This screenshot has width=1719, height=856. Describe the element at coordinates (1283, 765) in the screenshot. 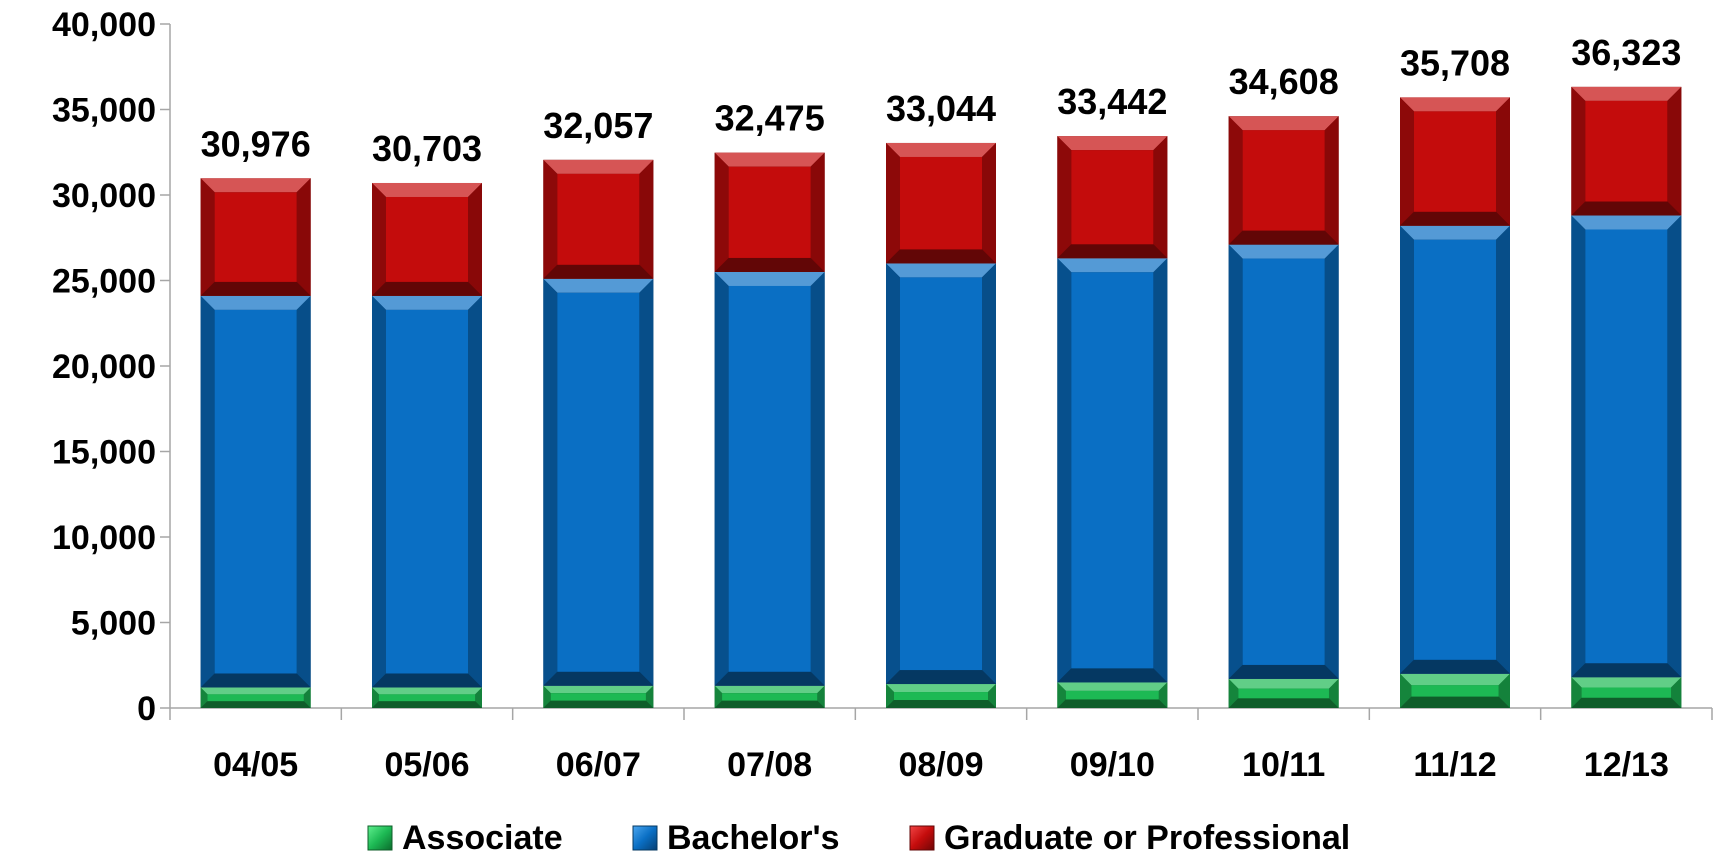

I see `x-tick-label: 10/11` at that location.